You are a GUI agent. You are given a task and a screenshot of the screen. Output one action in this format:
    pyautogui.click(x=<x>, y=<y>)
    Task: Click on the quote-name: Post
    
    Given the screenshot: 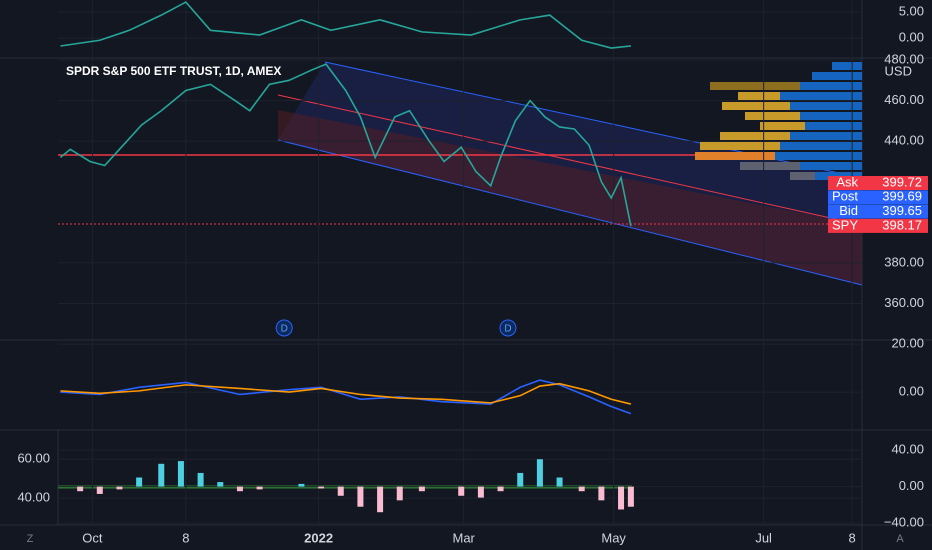 What is the action you would take?
    pyautogui.click(x=845, y=196)
    